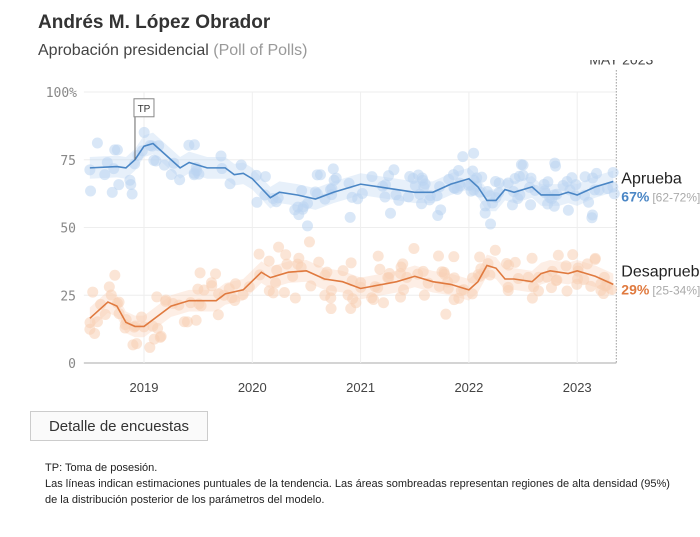 The width and height of the screenshot is (700, 537). Describe the element at coordinates (468, 387) in the screenshot. I see `x-tick-label: 2022` at that location.